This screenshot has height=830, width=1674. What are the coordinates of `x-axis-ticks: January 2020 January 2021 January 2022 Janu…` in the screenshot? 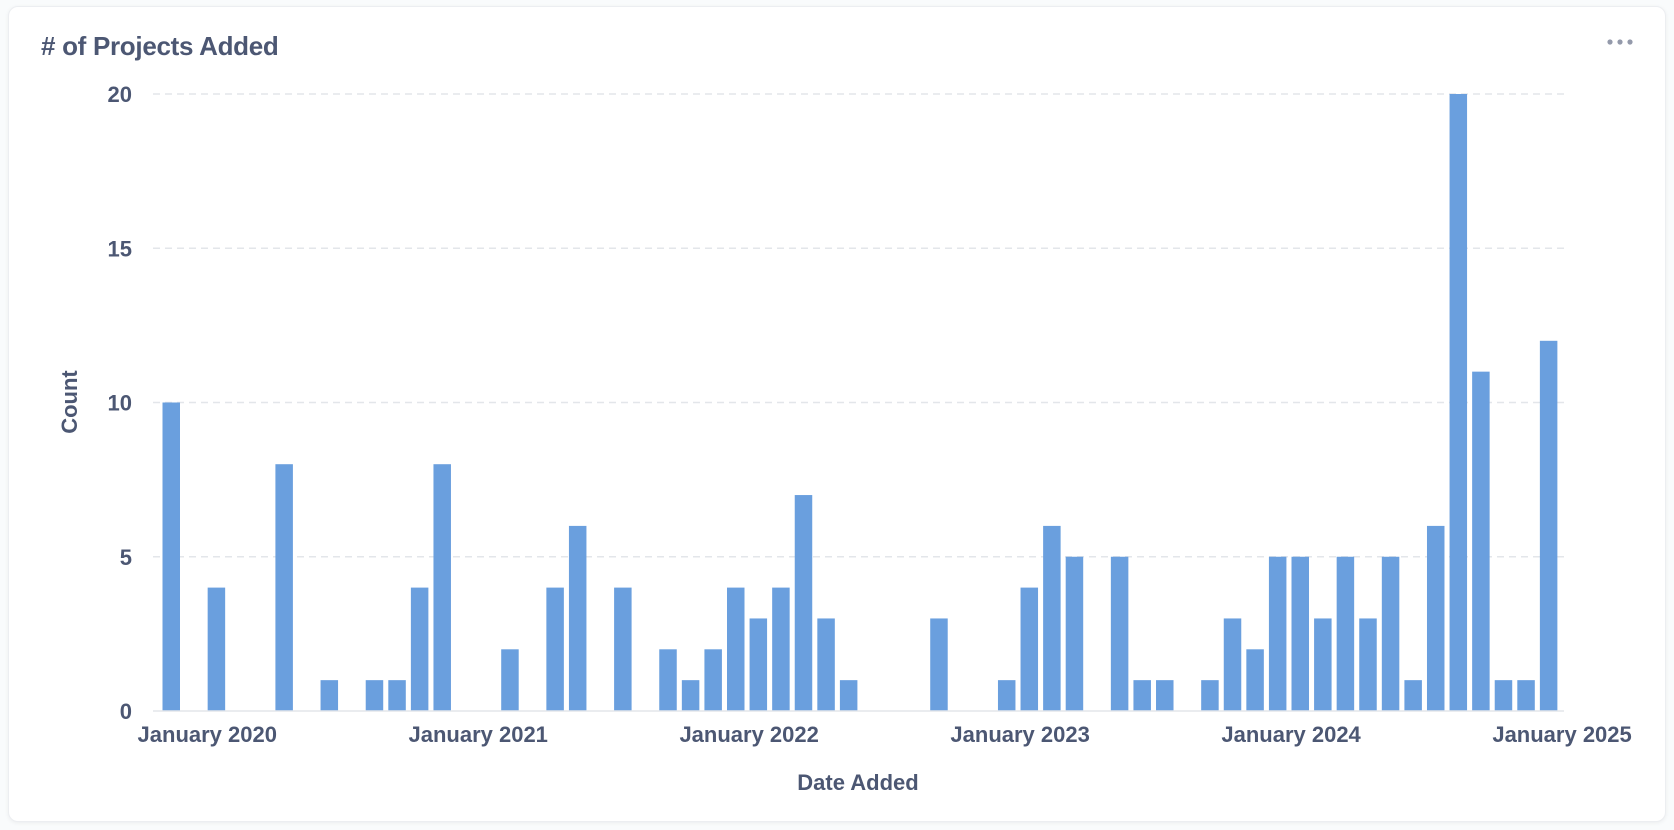 It's located at (885, 734).